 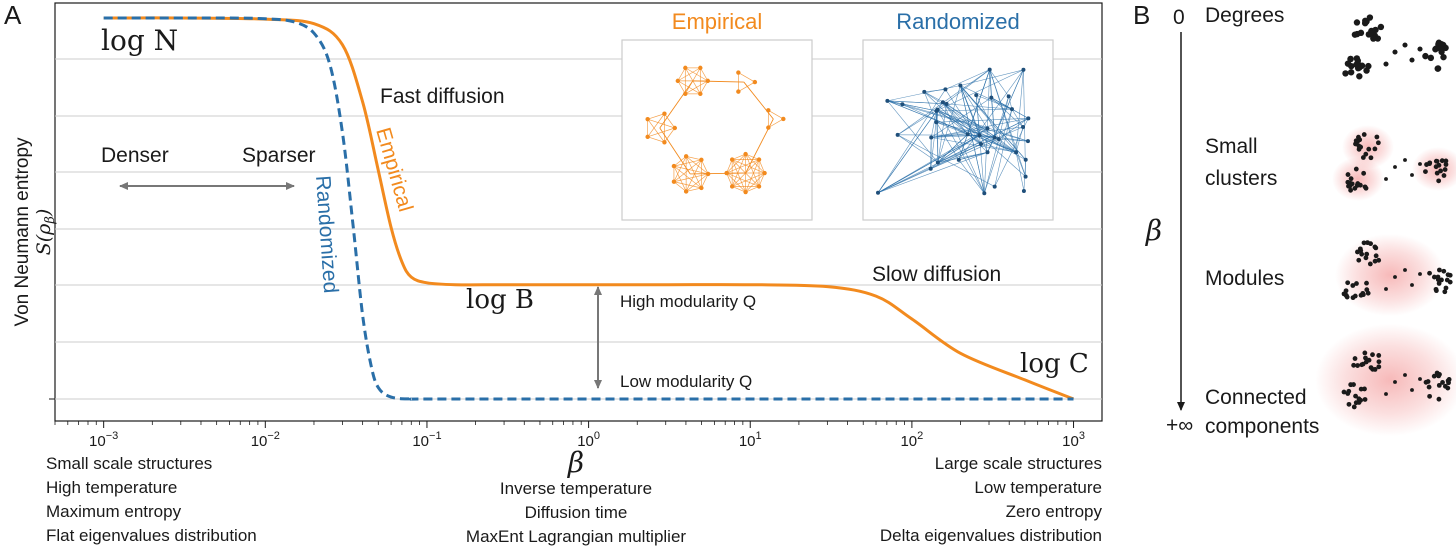 What do you see at coordinates (911, 440) in the screenshot?
I see `x-tick-label: 10²` at bounding box center [911, 440].